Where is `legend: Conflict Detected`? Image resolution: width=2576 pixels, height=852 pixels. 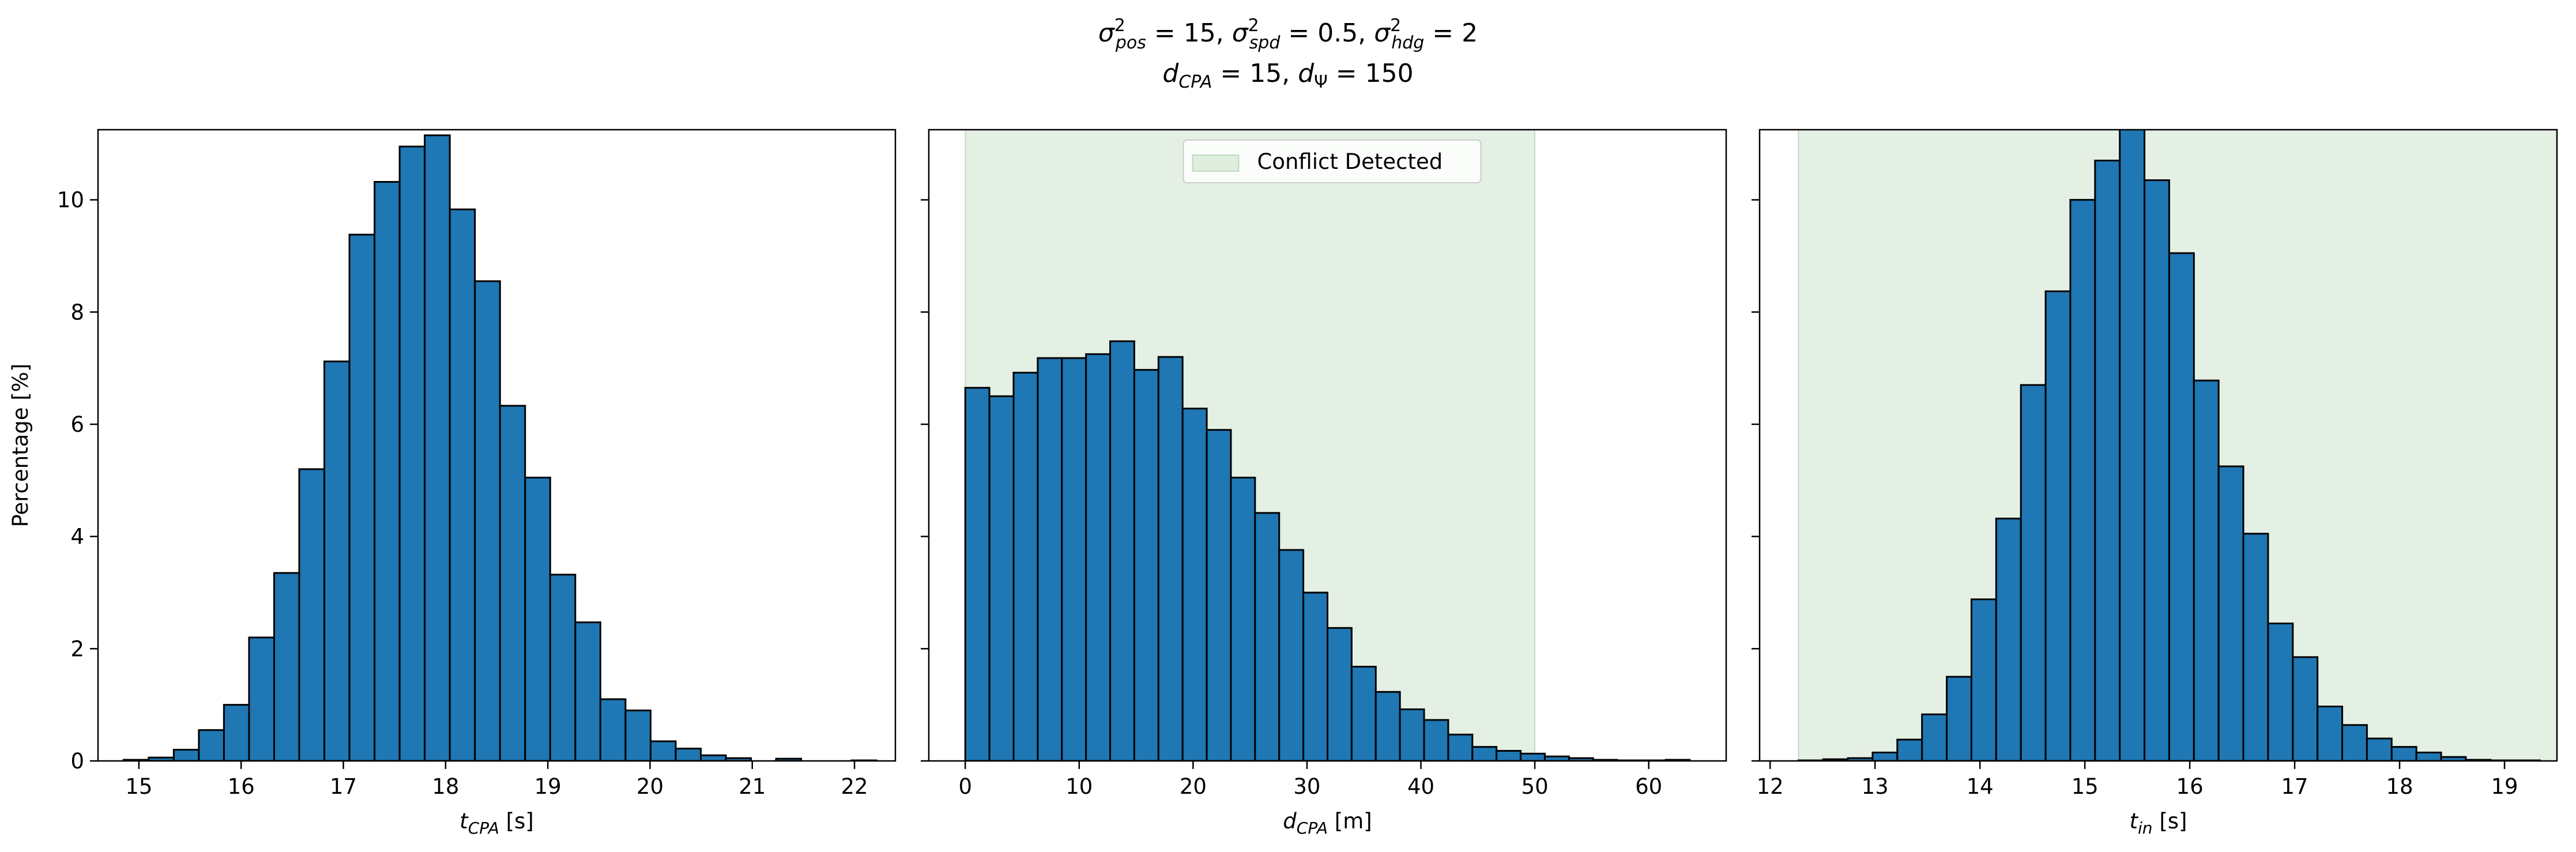 legend: Conflict Detected is located at coordinates (1332, 161).